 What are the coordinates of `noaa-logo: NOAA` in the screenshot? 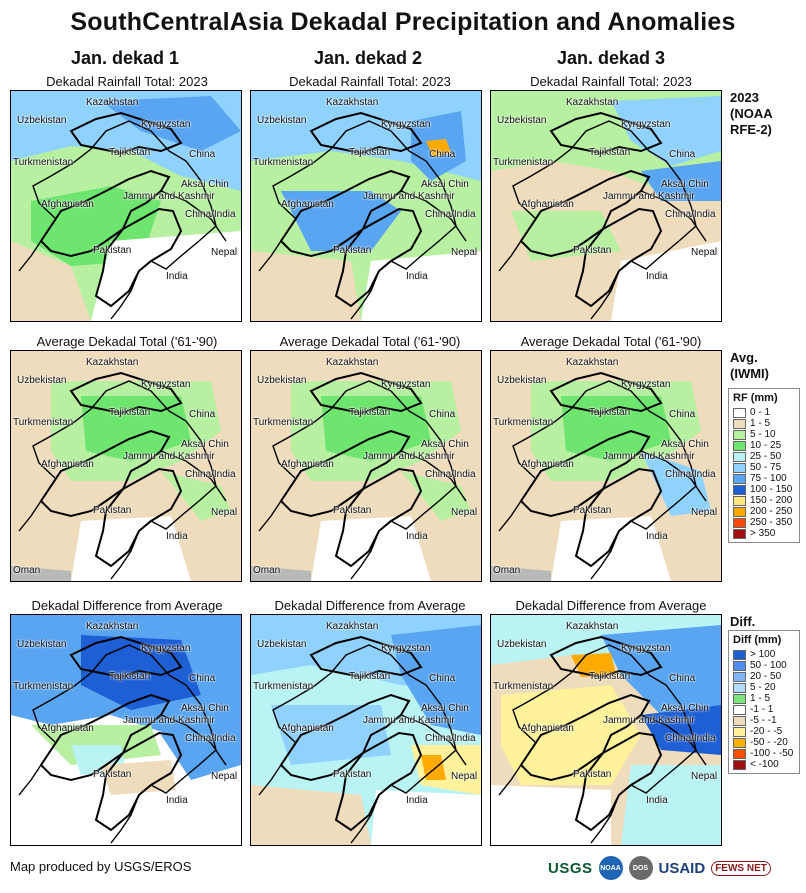 It's located at (610, 868).